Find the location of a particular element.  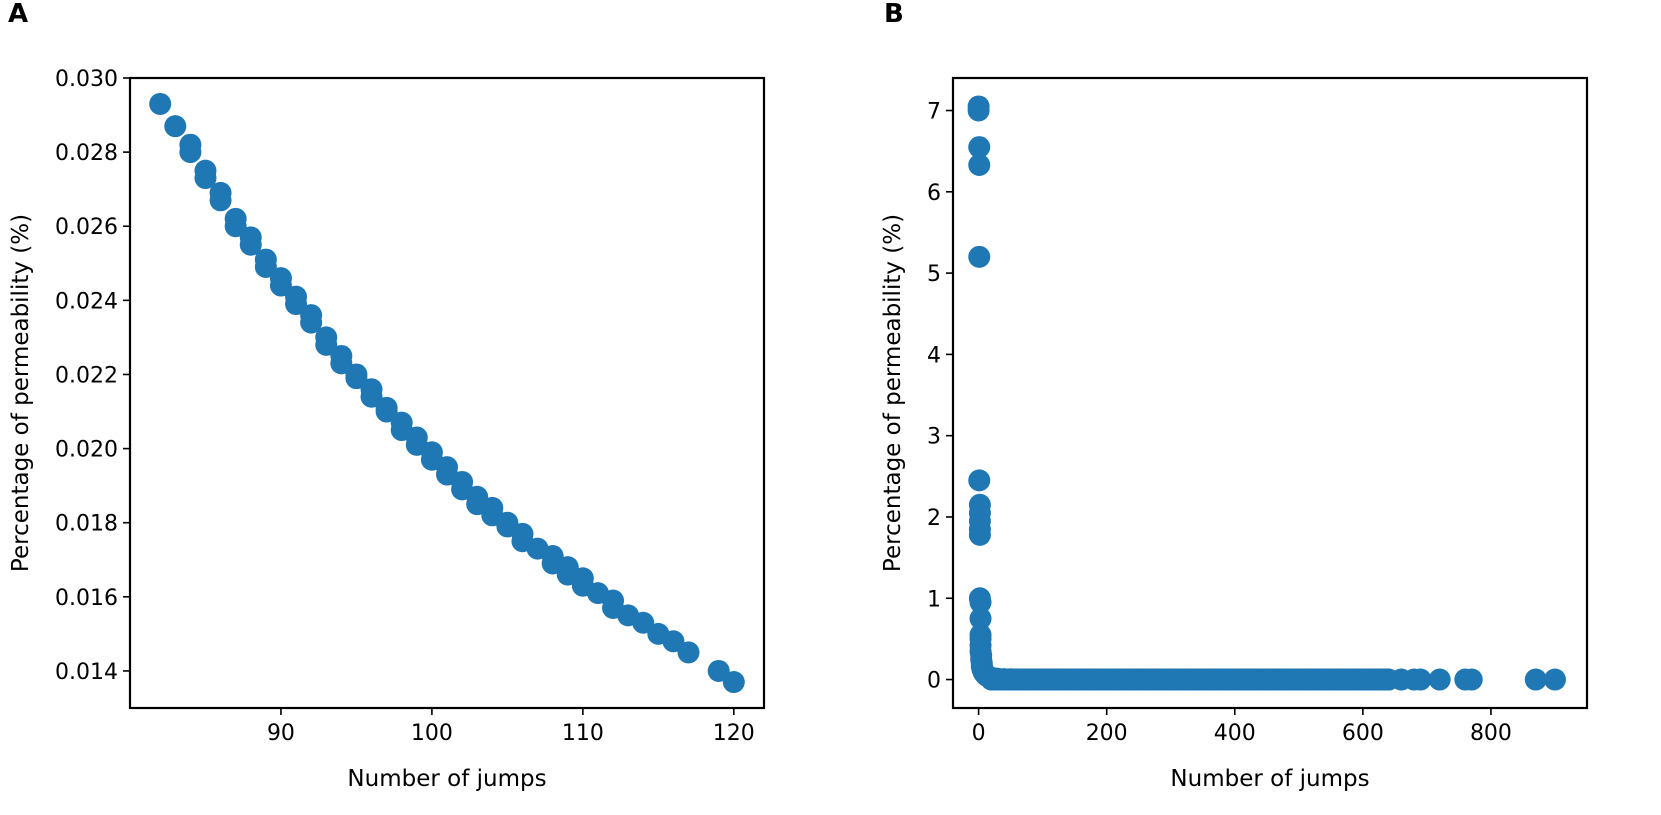

panel-a-x-axis-label: Number of jumps is located at coordinates (446, 779).